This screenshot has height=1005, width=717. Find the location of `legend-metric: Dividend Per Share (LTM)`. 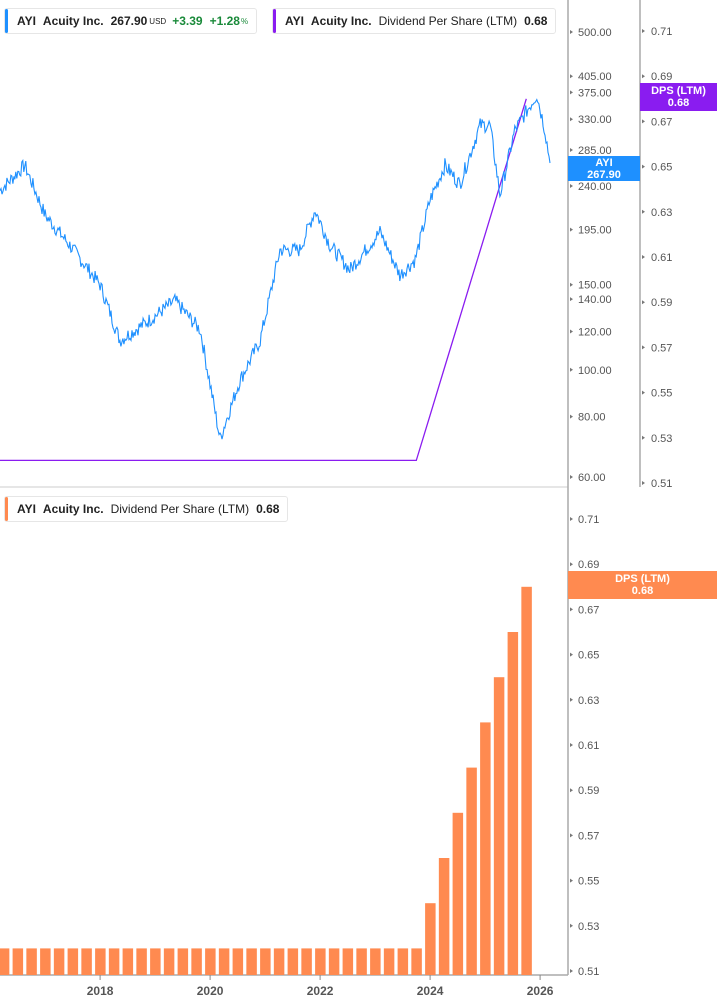

legend-metric: Dividend Per Share (LTM) is located at coordinates (448, 21).